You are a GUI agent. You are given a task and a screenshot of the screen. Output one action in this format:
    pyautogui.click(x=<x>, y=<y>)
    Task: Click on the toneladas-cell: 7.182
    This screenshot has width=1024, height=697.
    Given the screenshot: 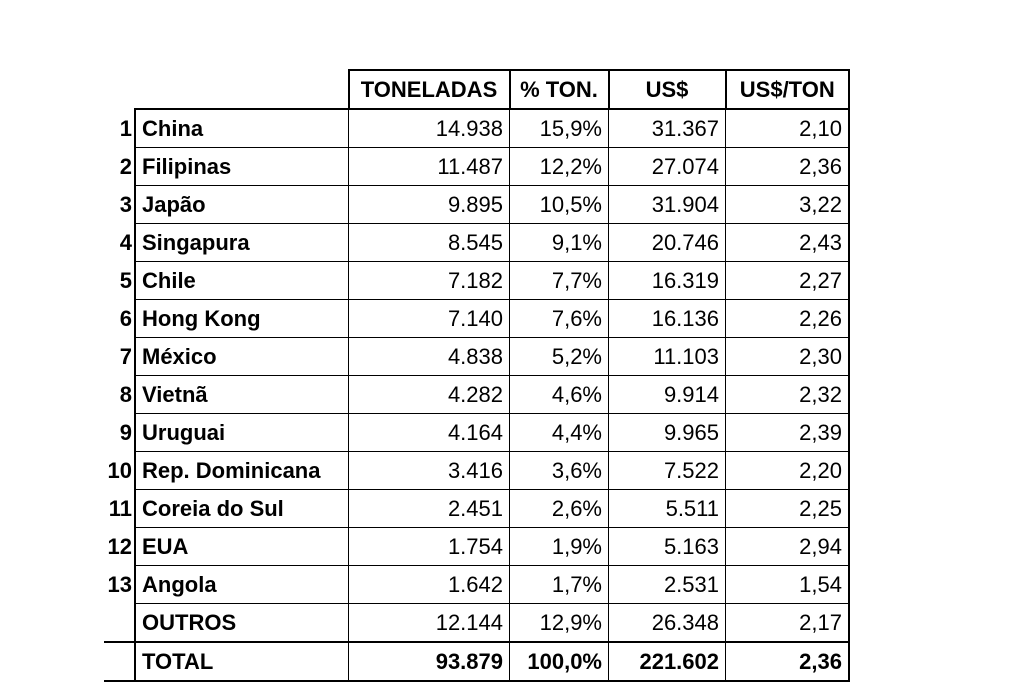 What is the action you would take?
    pyautogui.click(x=429, y=280)
    